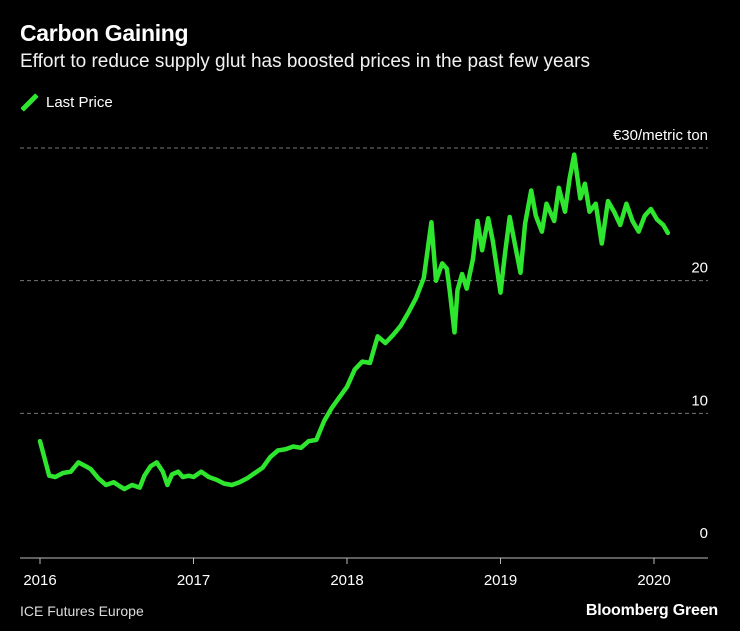 This screenshot has width=740, height=631. What do you see at coordinates (346, 580) in the screenshot?
I see `x-tick-label-2018: 2018` at bounding box center [346, 580].